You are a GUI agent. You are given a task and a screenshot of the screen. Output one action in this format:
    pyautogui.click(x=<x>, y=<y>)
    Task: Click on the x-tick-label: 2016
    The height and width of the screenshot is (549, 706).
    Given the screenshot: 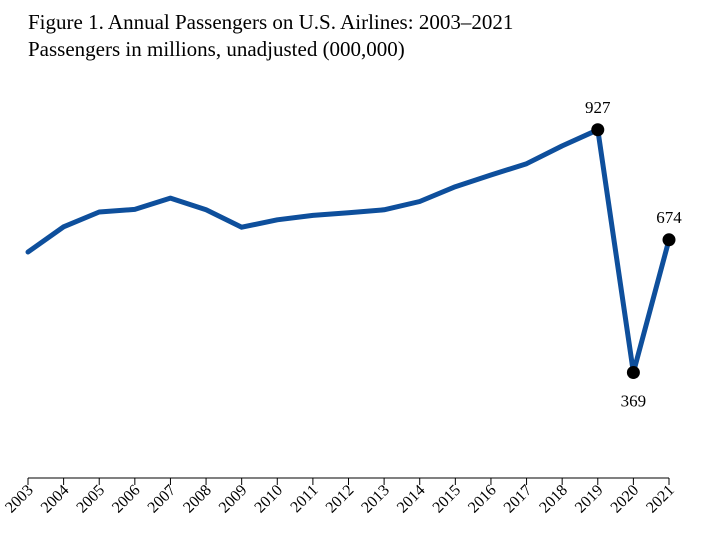 What is the action you would take?
    pyautogui.click(x=482, y=499)
    